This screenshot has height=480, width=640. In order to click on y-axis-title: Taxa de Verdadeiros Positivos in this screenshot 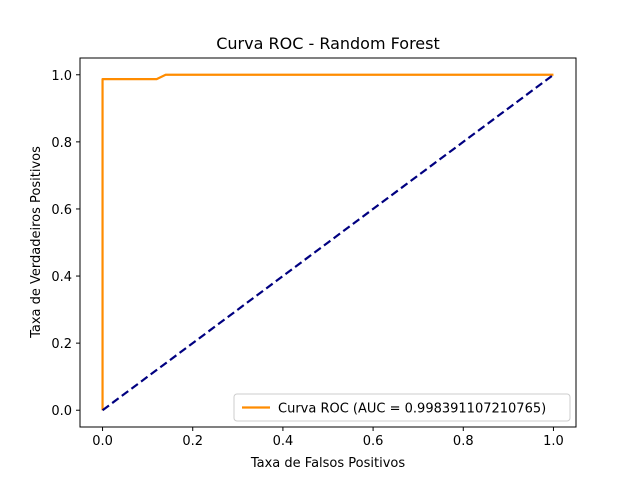, I will do `click(36, 242)`.